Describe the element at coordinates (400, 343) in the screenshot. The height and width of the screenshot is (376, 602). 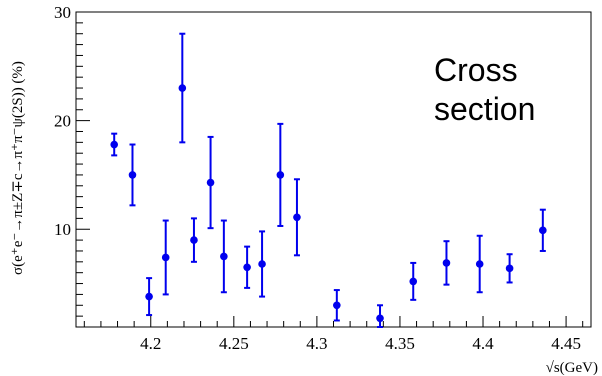
I see `x-tick-label: 4.35` at that location.